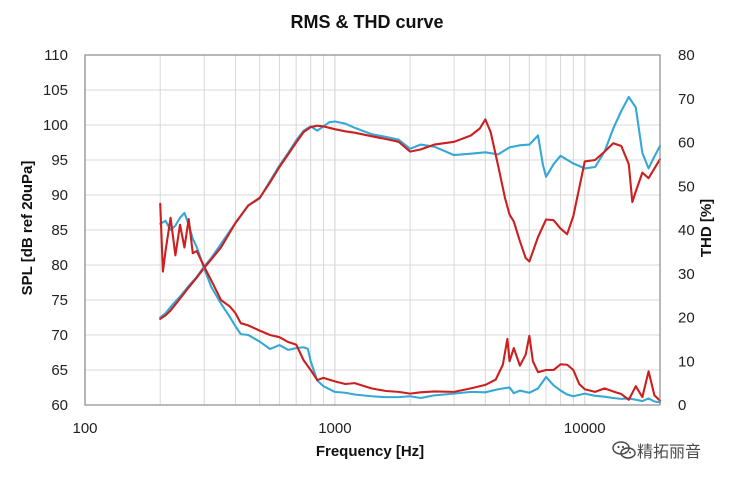 Image resolution: width=735 pixels, height=478 pixels. What do you see at coordinates (686, 186) in the screenshot?
I see `right-y-tick-label: 50` at bounding box center [686, 186].